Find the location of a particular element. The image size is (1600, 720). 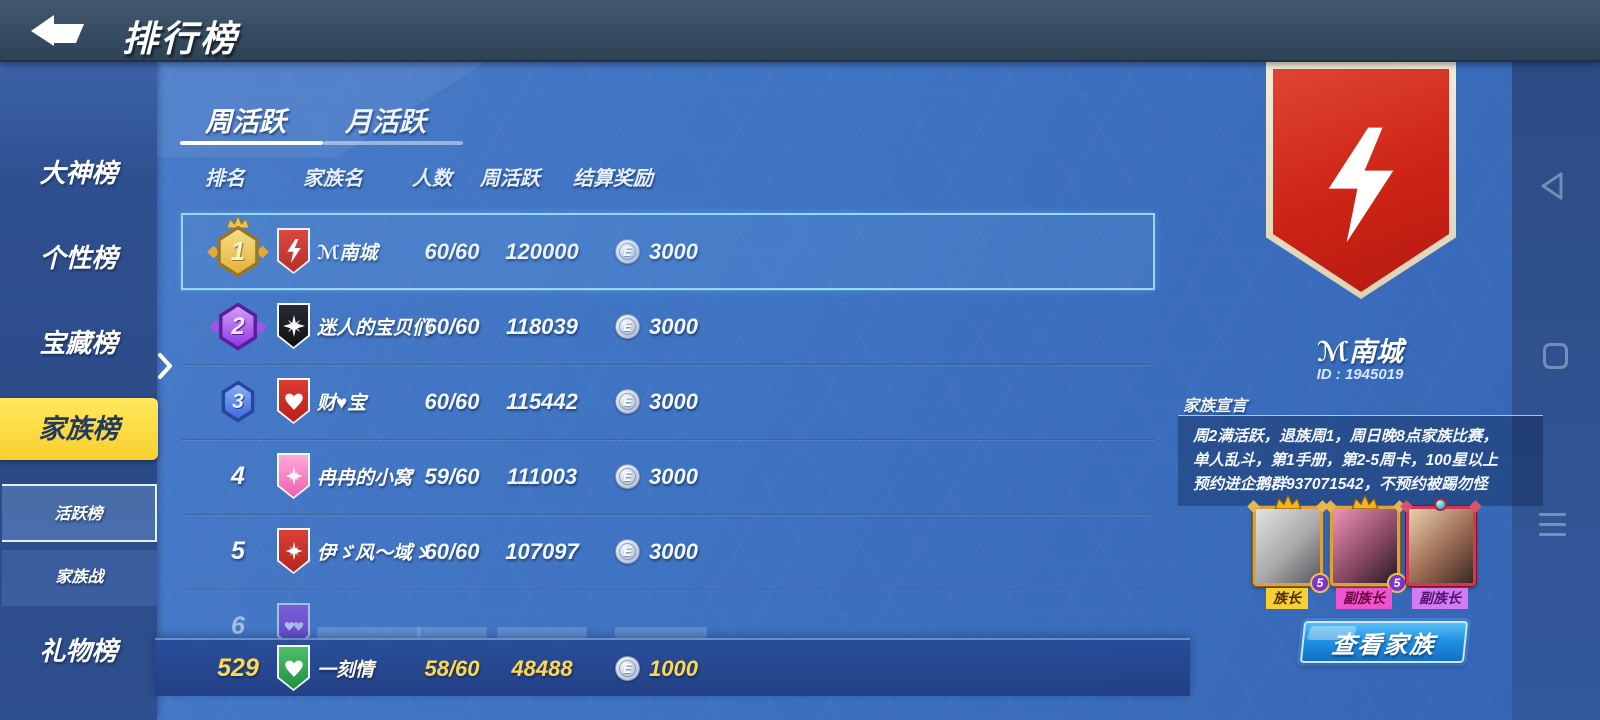

my-clan-weekly-active: 48488 is located at coordinates (542, 668).